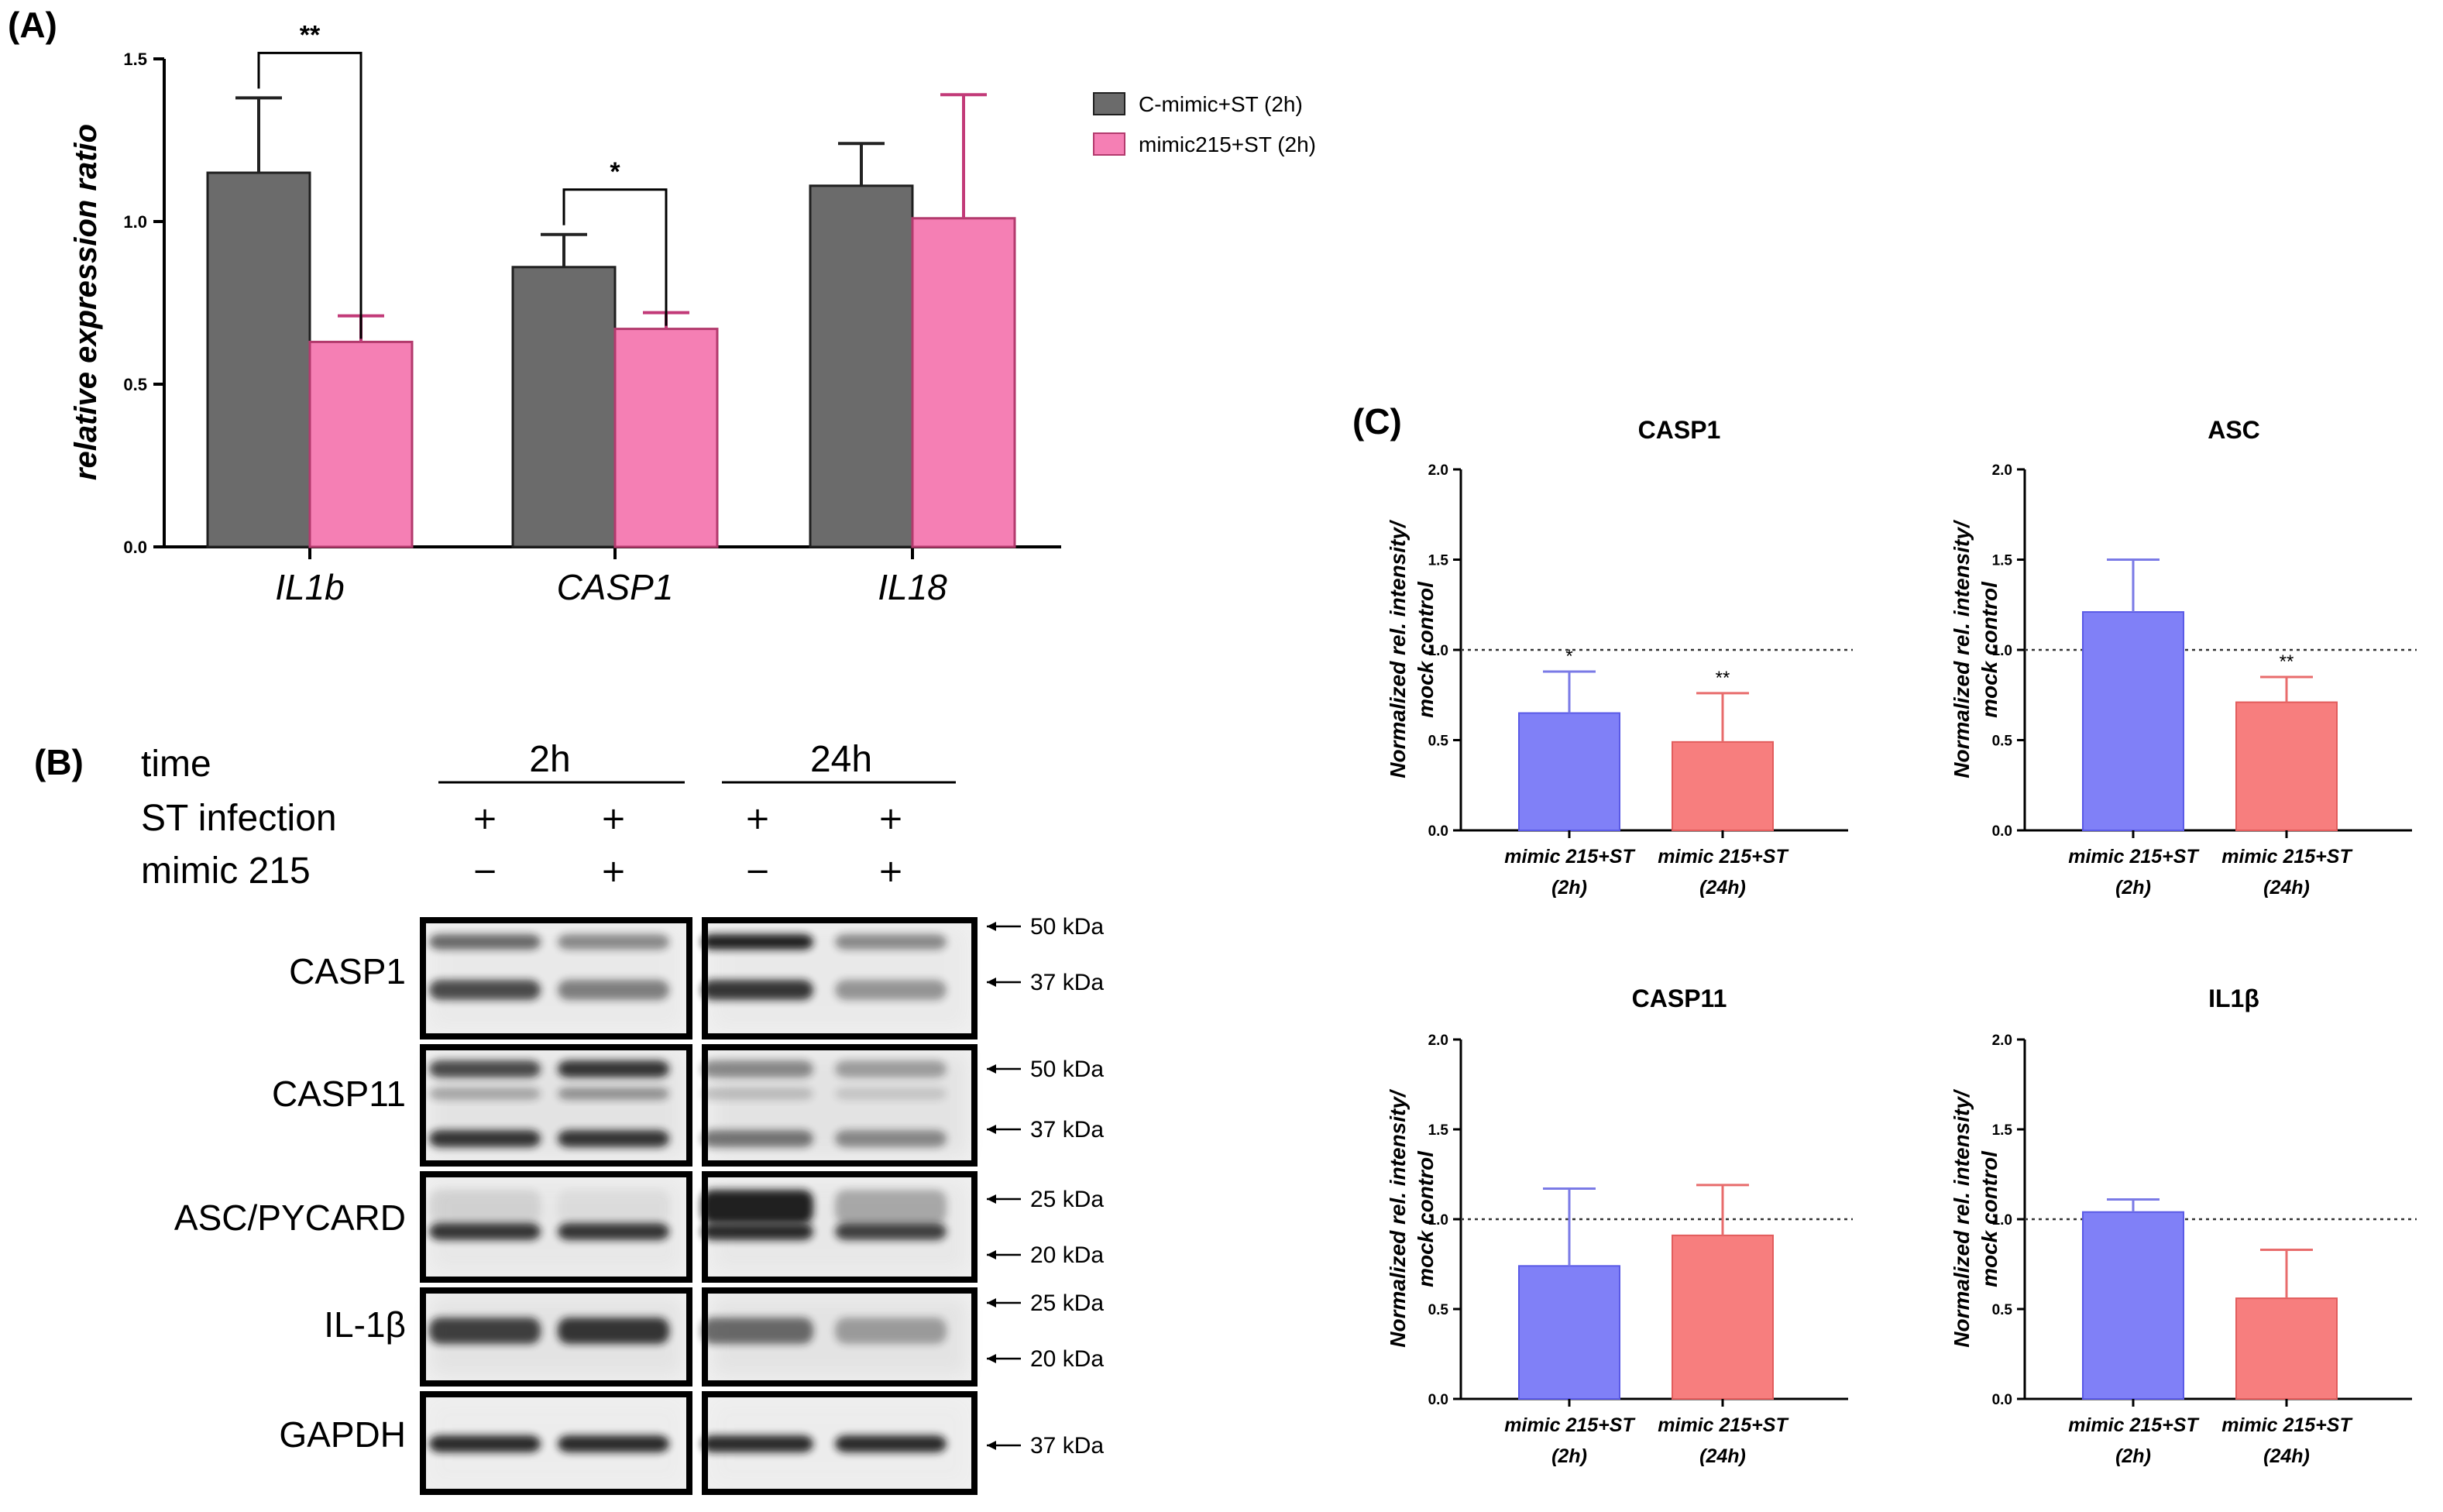 The width and height of the screenshot is (2443, 1512). I want to click on legend-label-mimic215-st-2h: mimic215+ST (2h), so click(1227, 144).